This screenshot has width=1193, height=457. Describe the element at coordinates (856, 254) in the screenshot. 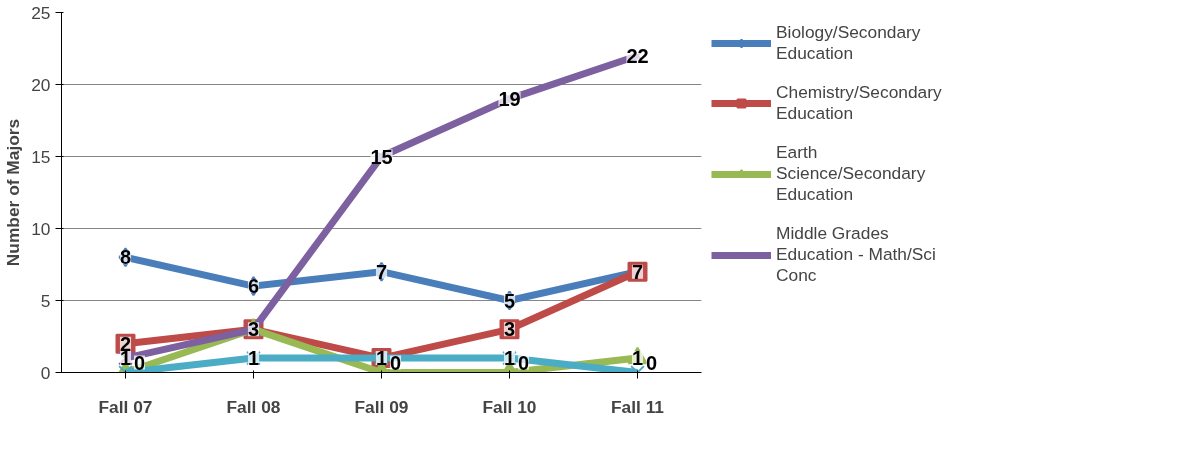

I see `legend-label: Middle Grades Education - Math/Sci Conc` at that location.